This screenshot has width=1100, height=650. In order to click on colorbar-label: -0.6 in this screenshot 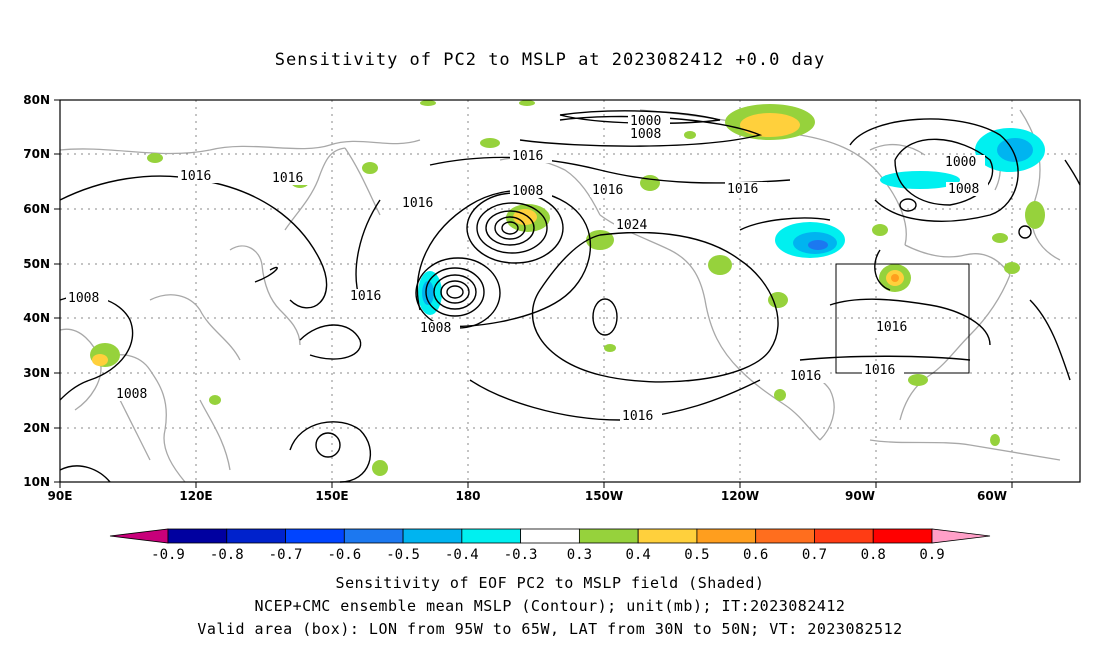, I will do `click(344, 555)`.